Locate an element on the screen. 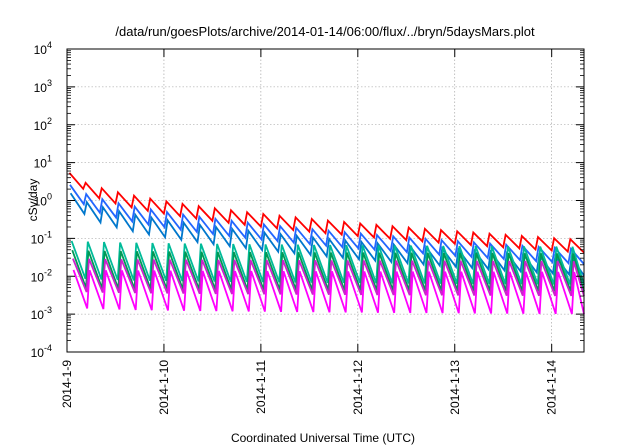 The height and width of the screenshot is (448, 640). y-tick-label: 10³ is located at coordinates (43, 86).